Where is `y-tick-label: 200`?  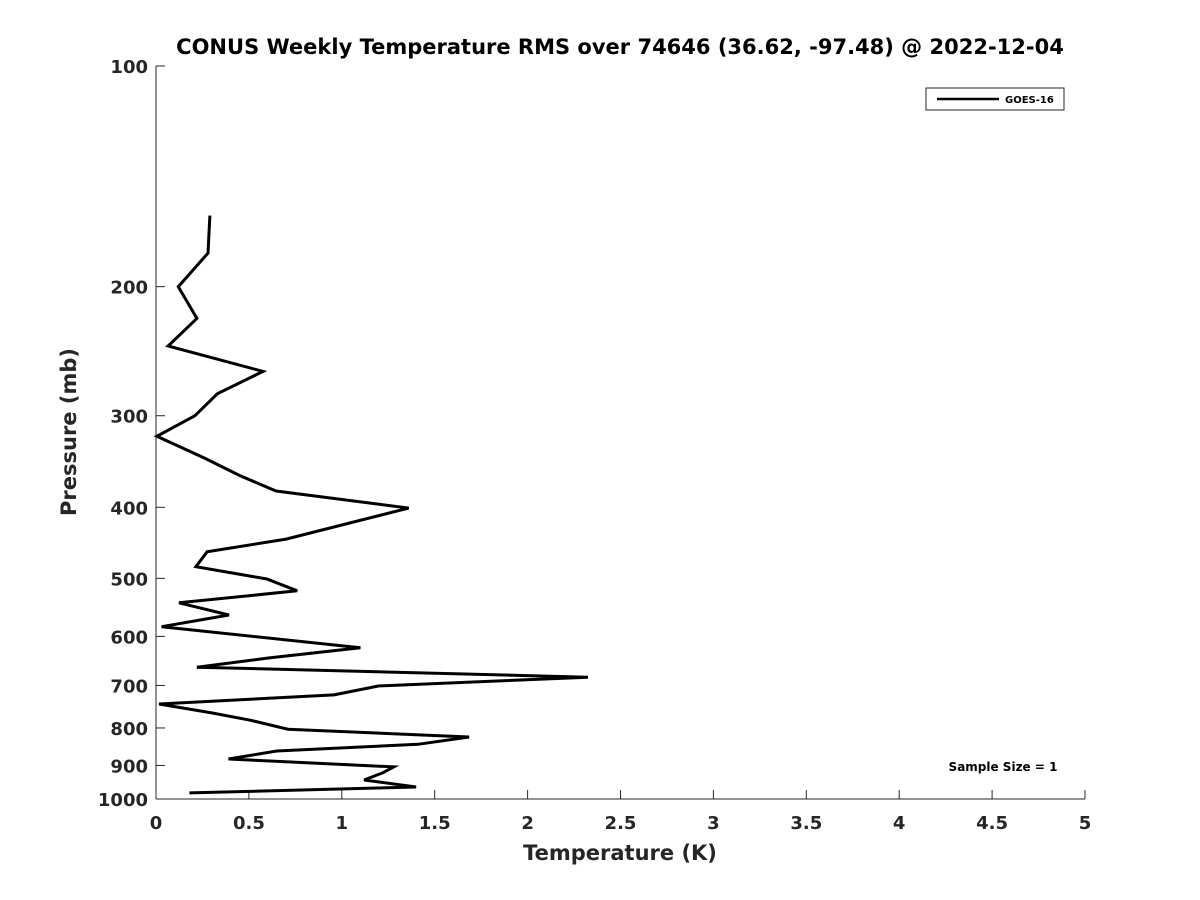 y-tick-label: 200 is located at coordinates (129, 288).